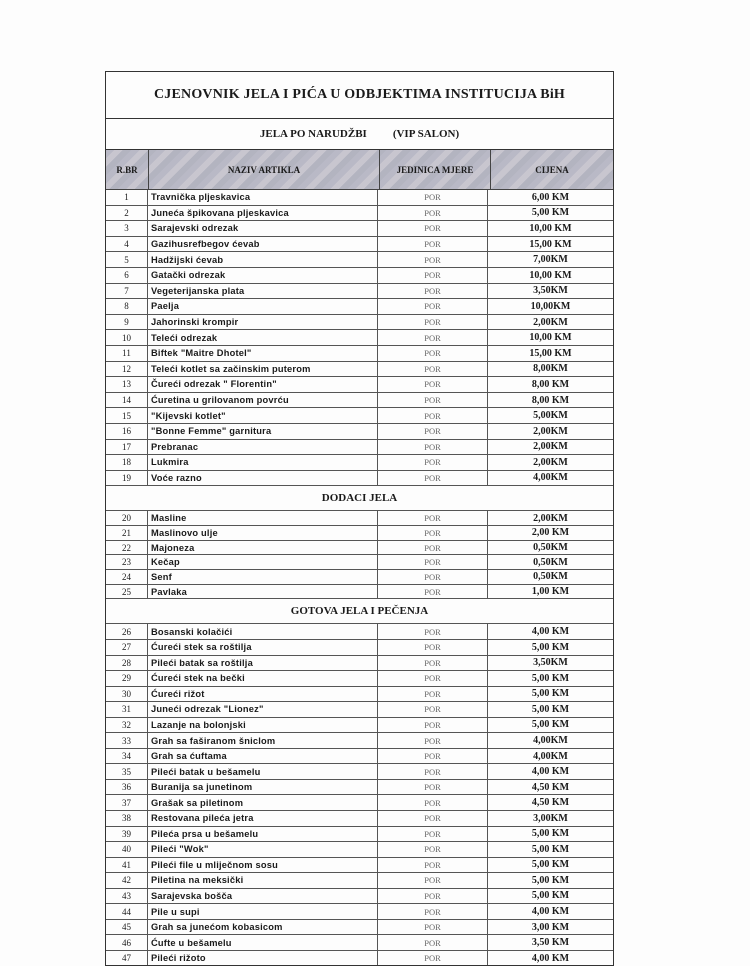  I want to click on item-name: Teleći odrezak, so click(263, 337).